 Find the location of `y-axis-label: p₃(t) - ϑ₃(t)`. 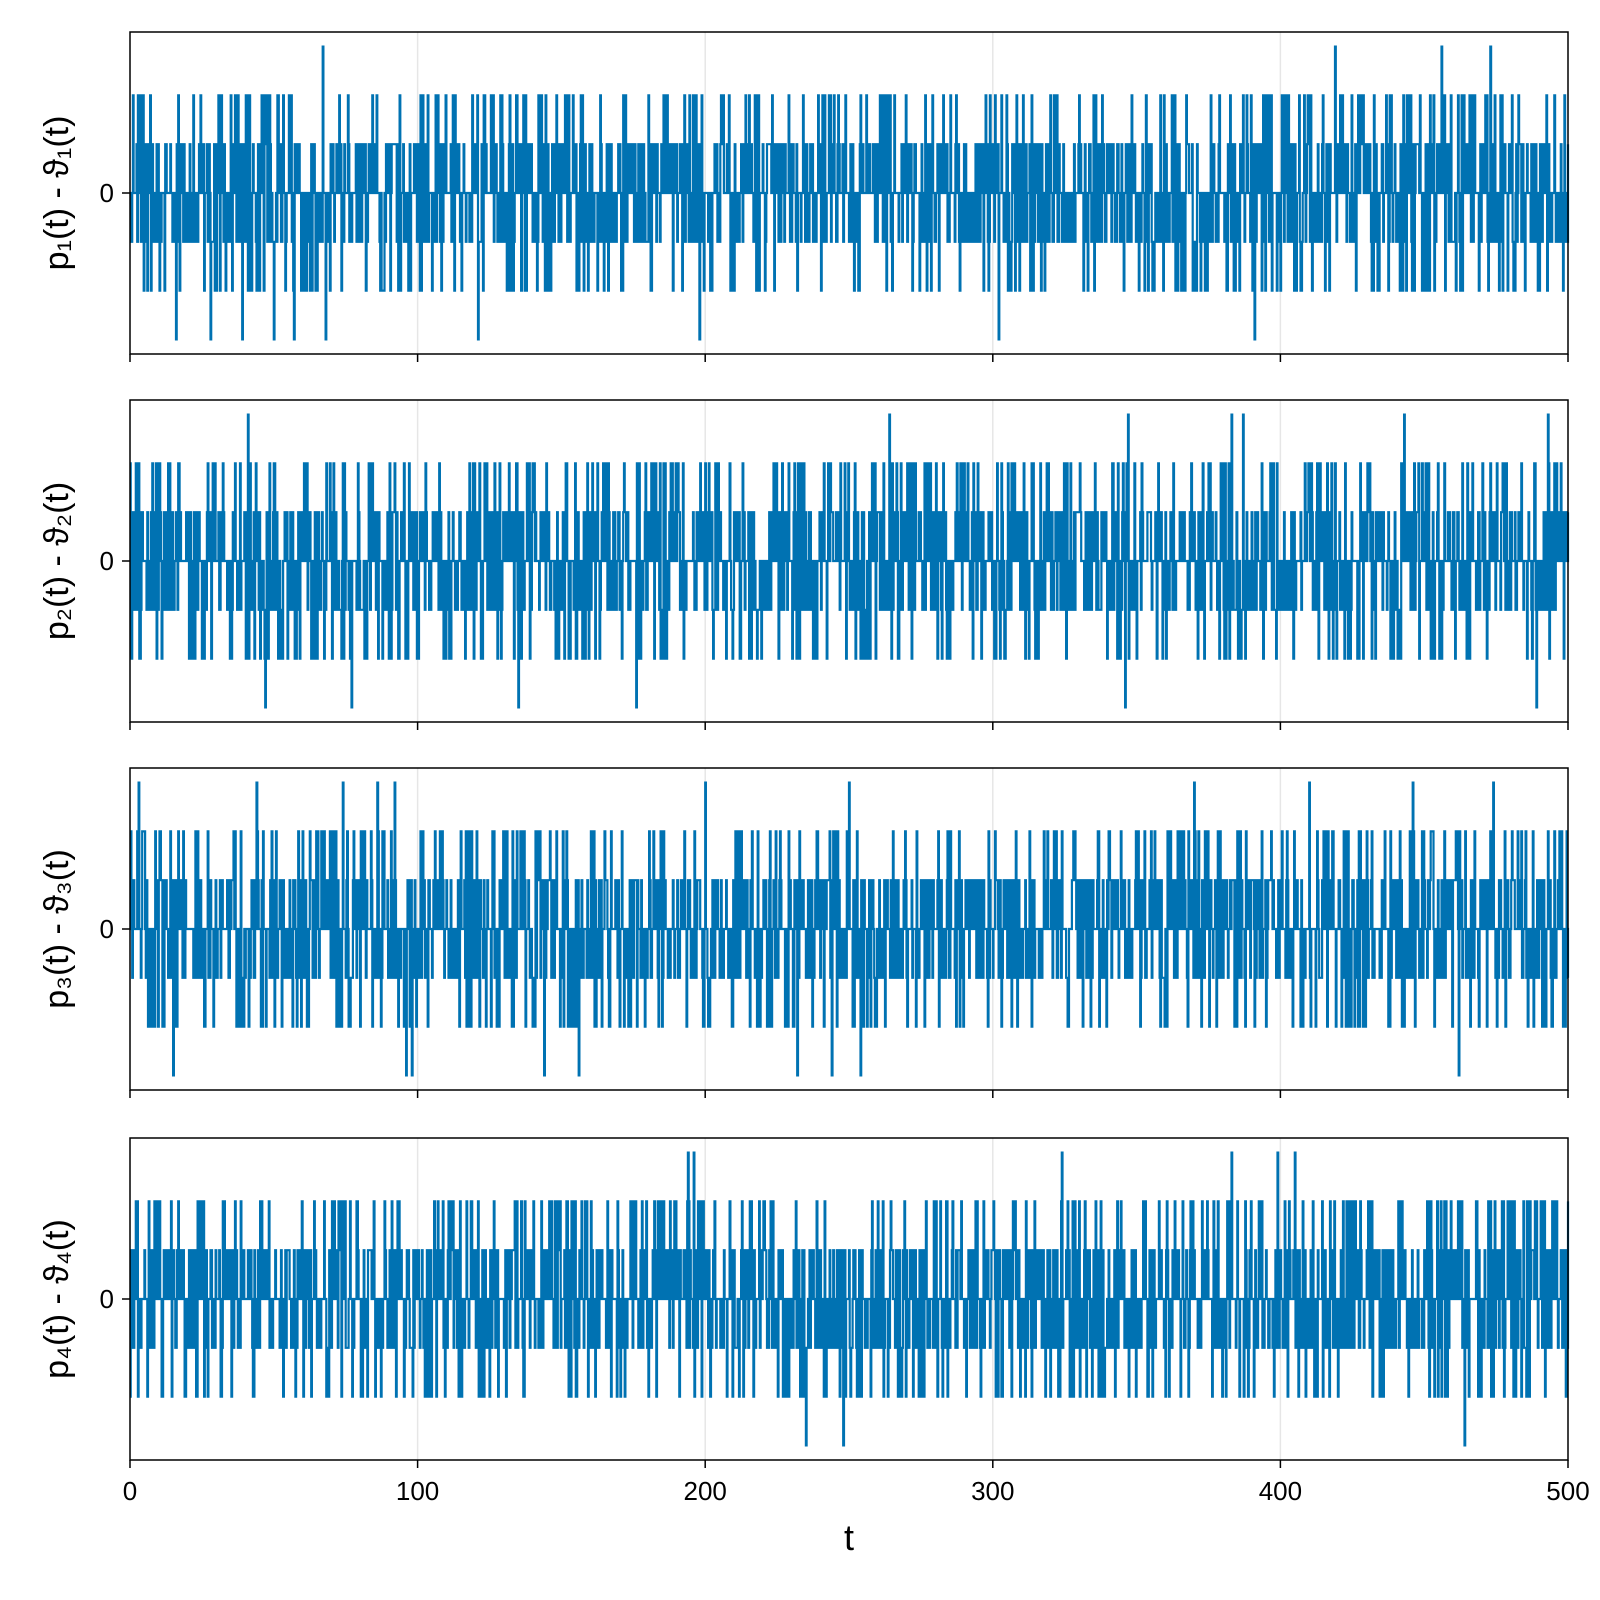

y-axis-label: p₃(t) - ϑ₃(t) is located at coordinates (57, 929).